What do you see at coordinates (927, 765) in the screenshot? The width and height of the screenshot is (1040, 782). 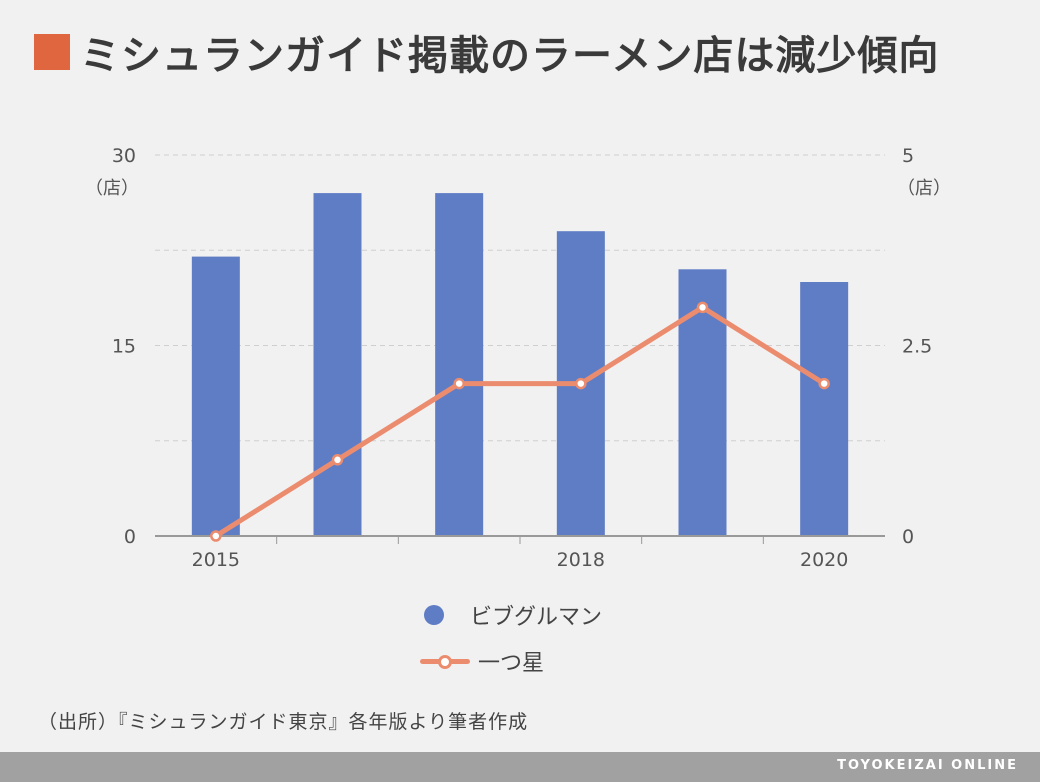 I see `footer-brand: TOYOKEIZAI ONLINE` at bounding box center [927, 765].